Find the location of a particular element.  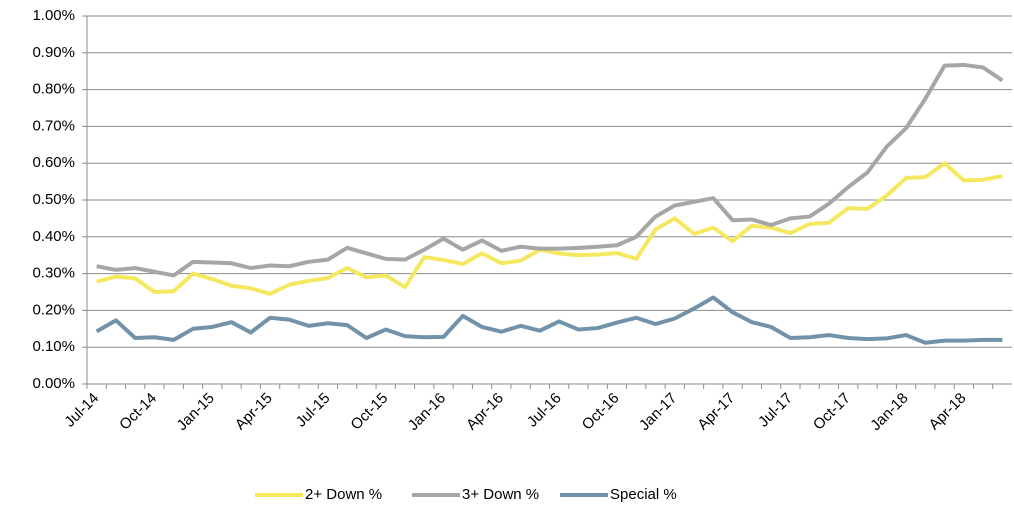

x-tick-label: Oct-15 is located at coordinates (369, 412).